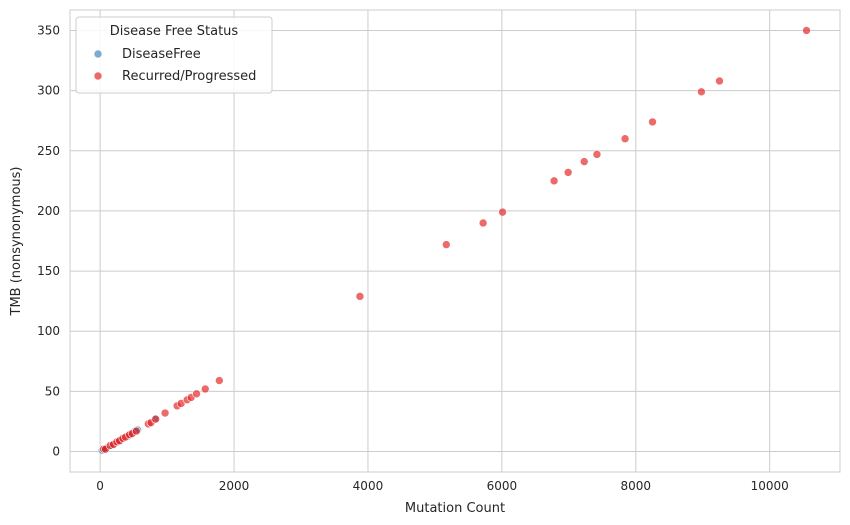  What do you see at coordinates (100, 486) in the screenshot?
I see `x-tick-label: 0` at bounding box center [100, 486].